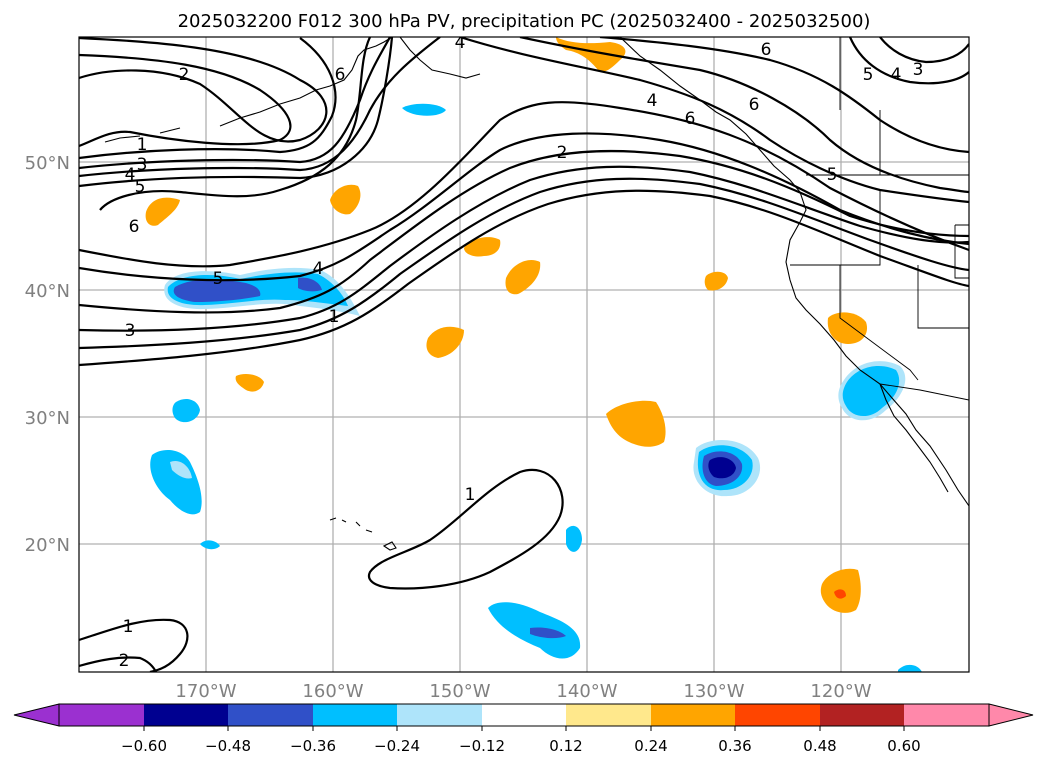 The width and height of the screenshot is (1047, 765). What do you see at coordinates (1011, 715) in the screenshot?
I see `colorbar-extend-right` at bounding box center [1011, 715].